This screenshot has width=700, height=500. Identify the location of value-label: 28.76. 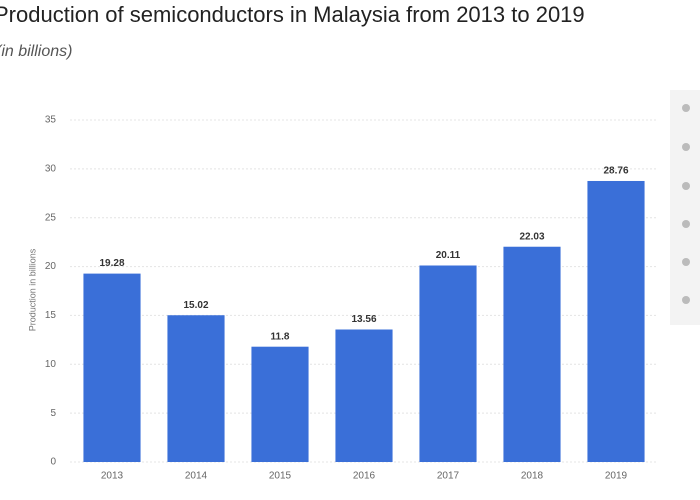
(615, 171).